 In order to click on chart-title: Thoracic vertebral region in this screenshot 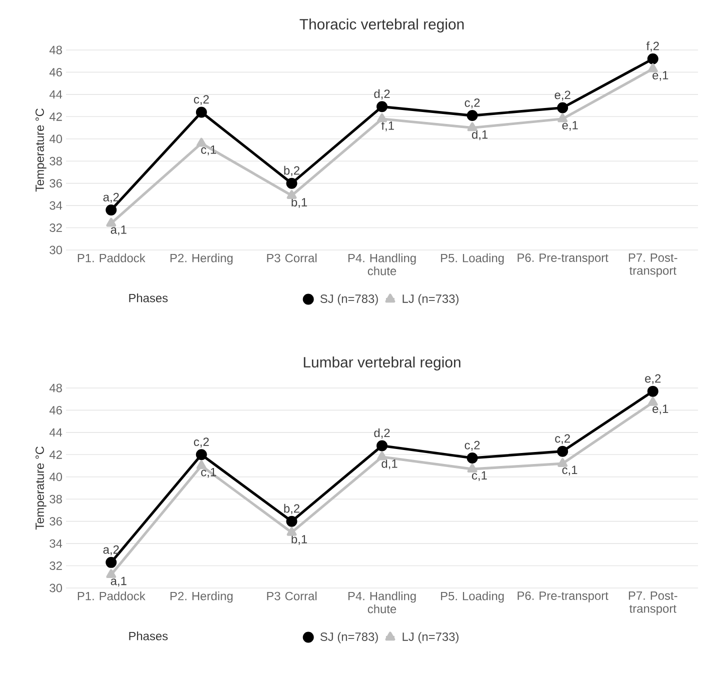, I will do `click(382, 25)`.